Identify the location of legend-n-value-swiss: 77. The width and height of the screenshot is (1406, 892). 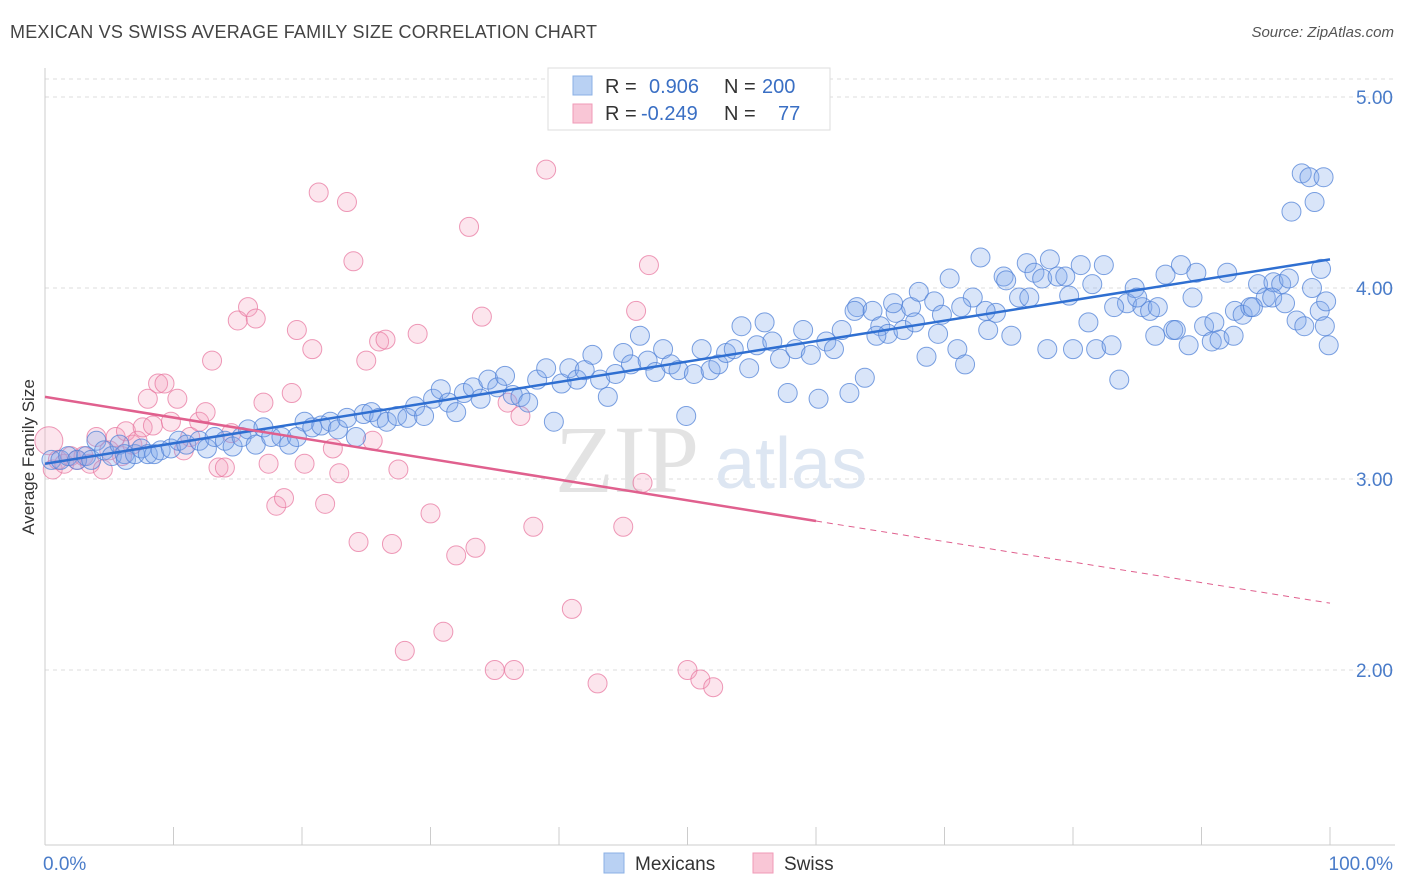
(789, 114).